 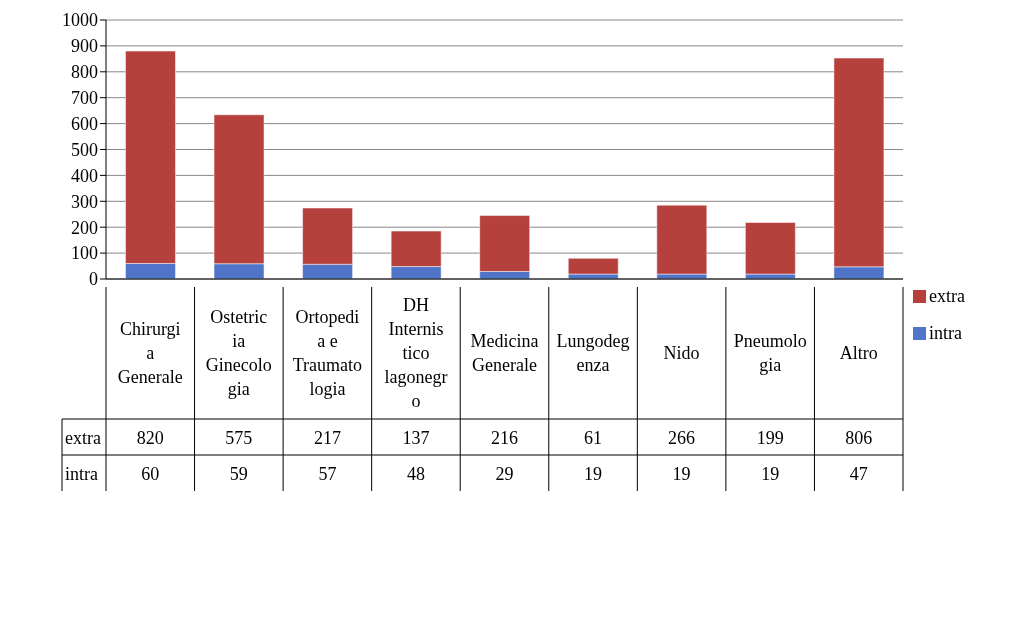 What do you see at coordinates (504, 438) in the screenshot?
I see `data-label: 216` at bounding box center [504, 438].